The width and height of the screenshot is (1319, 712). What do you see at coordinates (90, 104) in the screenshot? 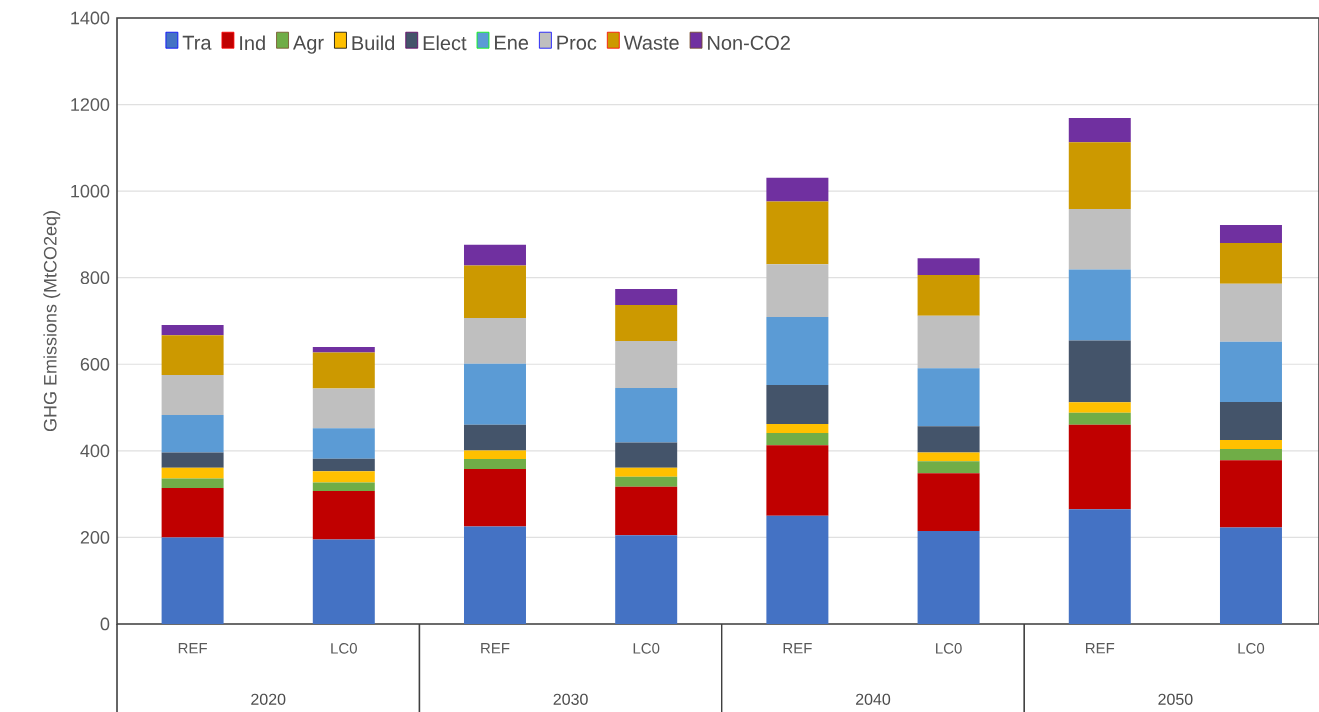
I see `y-tick-label: 1200` at bounding box center [90, 104].